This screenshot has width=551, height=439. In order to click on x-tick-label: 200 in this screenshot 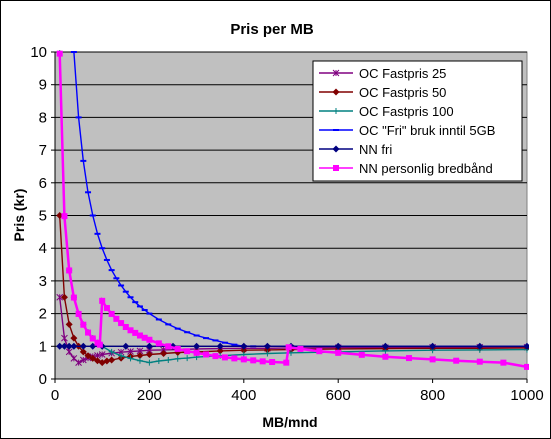, I will do `click(149, 395)`.